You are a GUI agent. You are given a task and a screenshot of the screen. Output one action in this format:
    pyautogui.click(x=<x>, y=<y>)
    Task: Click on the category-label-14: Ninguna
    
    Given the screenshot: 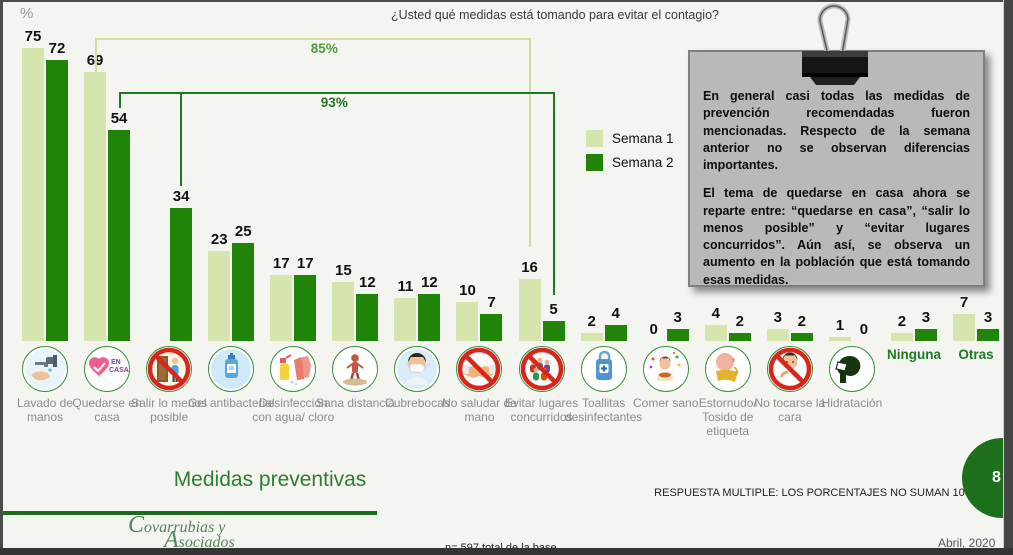 What is the action you would take?
    pyautogui.click(x=913, y=354)
    